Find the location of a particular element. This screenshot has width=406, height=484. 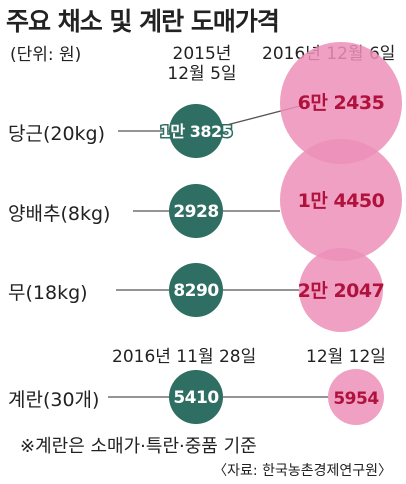

header-dec12: 12월 12일 is located at coordinates (346, 357).